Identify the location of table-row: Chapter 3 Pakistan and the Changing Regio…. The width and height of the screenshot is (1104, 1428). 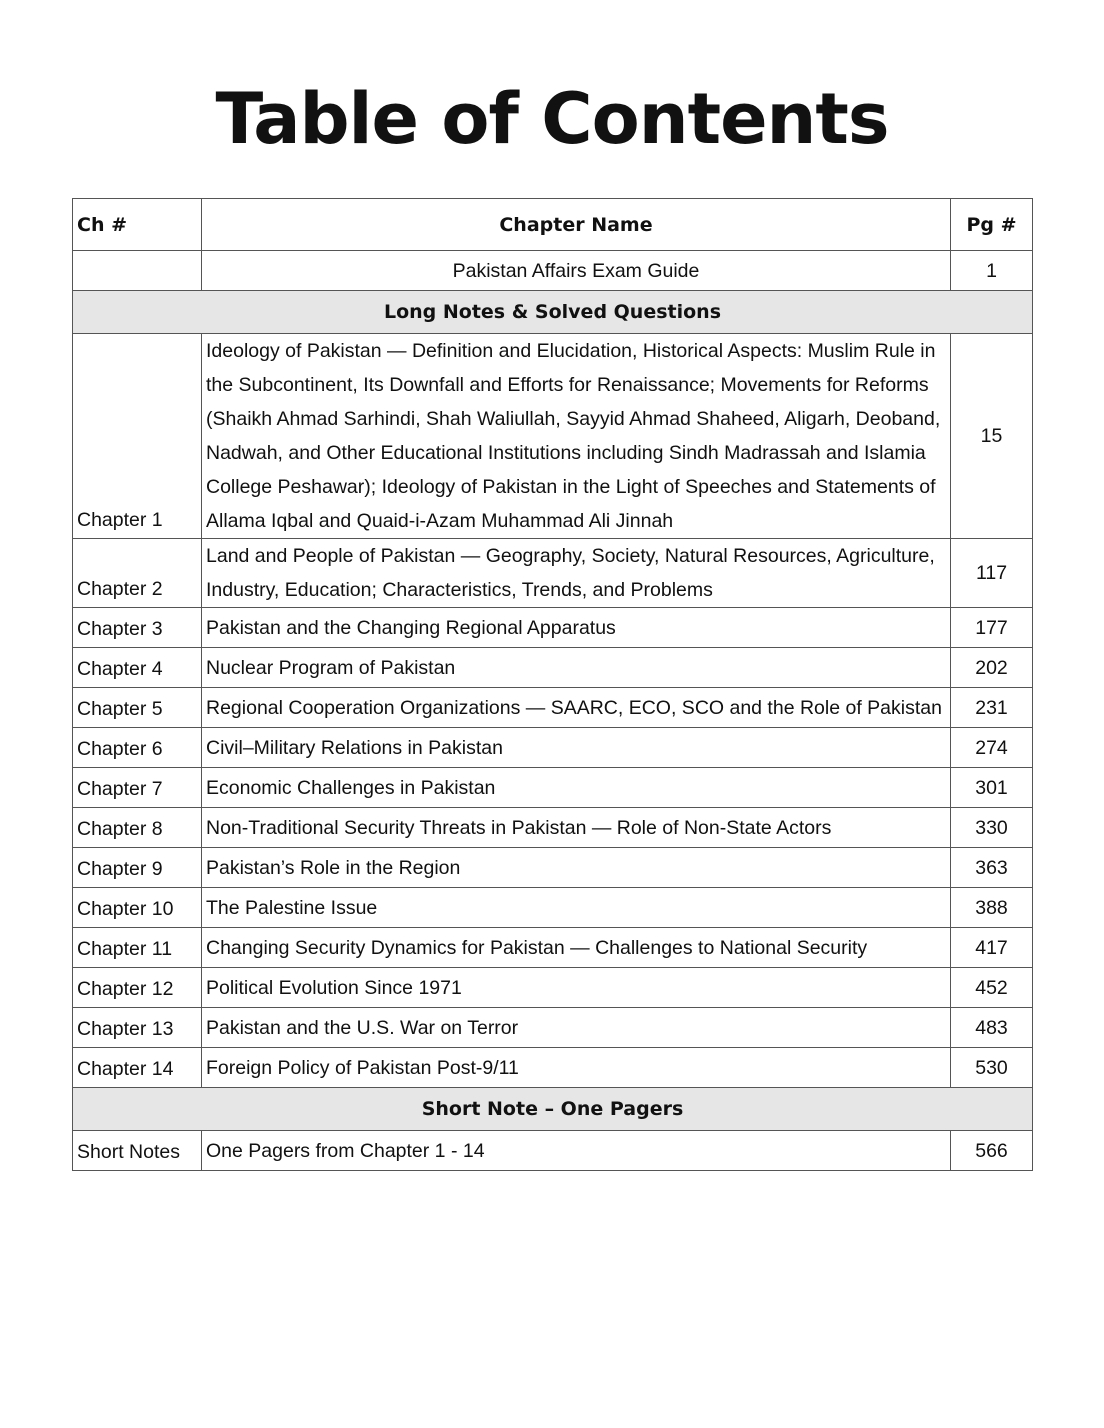
(552, 627).